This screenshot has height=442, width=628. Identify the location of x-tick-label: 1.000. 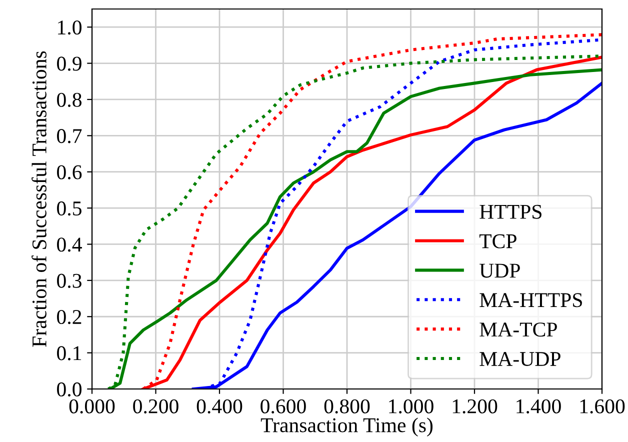
(411, 406).